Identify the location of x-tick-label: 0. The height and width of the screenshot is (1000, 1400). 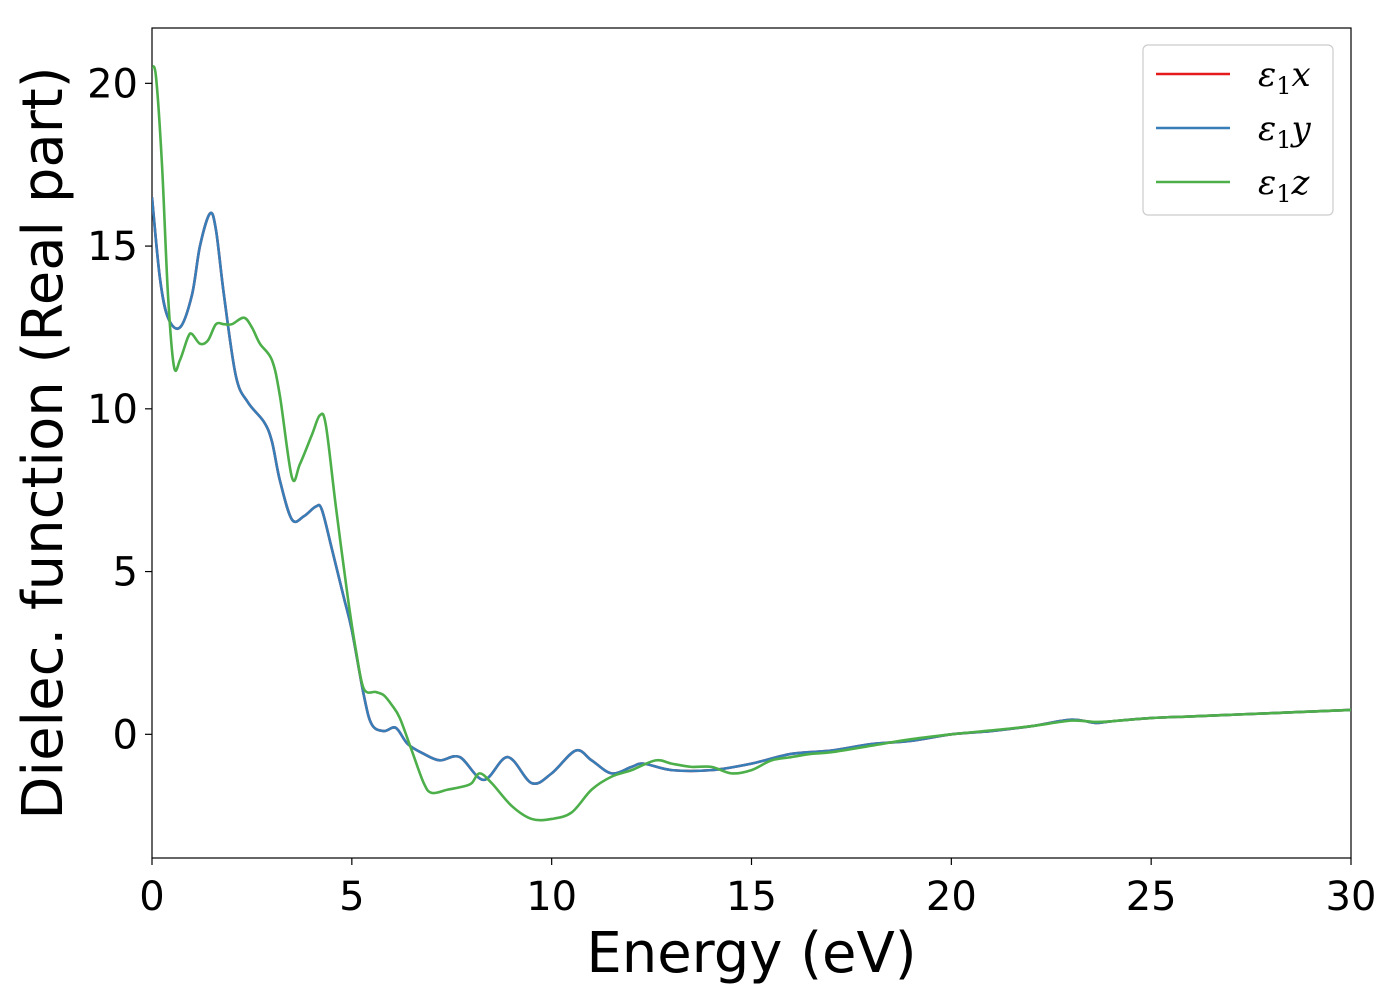
(151, 897).